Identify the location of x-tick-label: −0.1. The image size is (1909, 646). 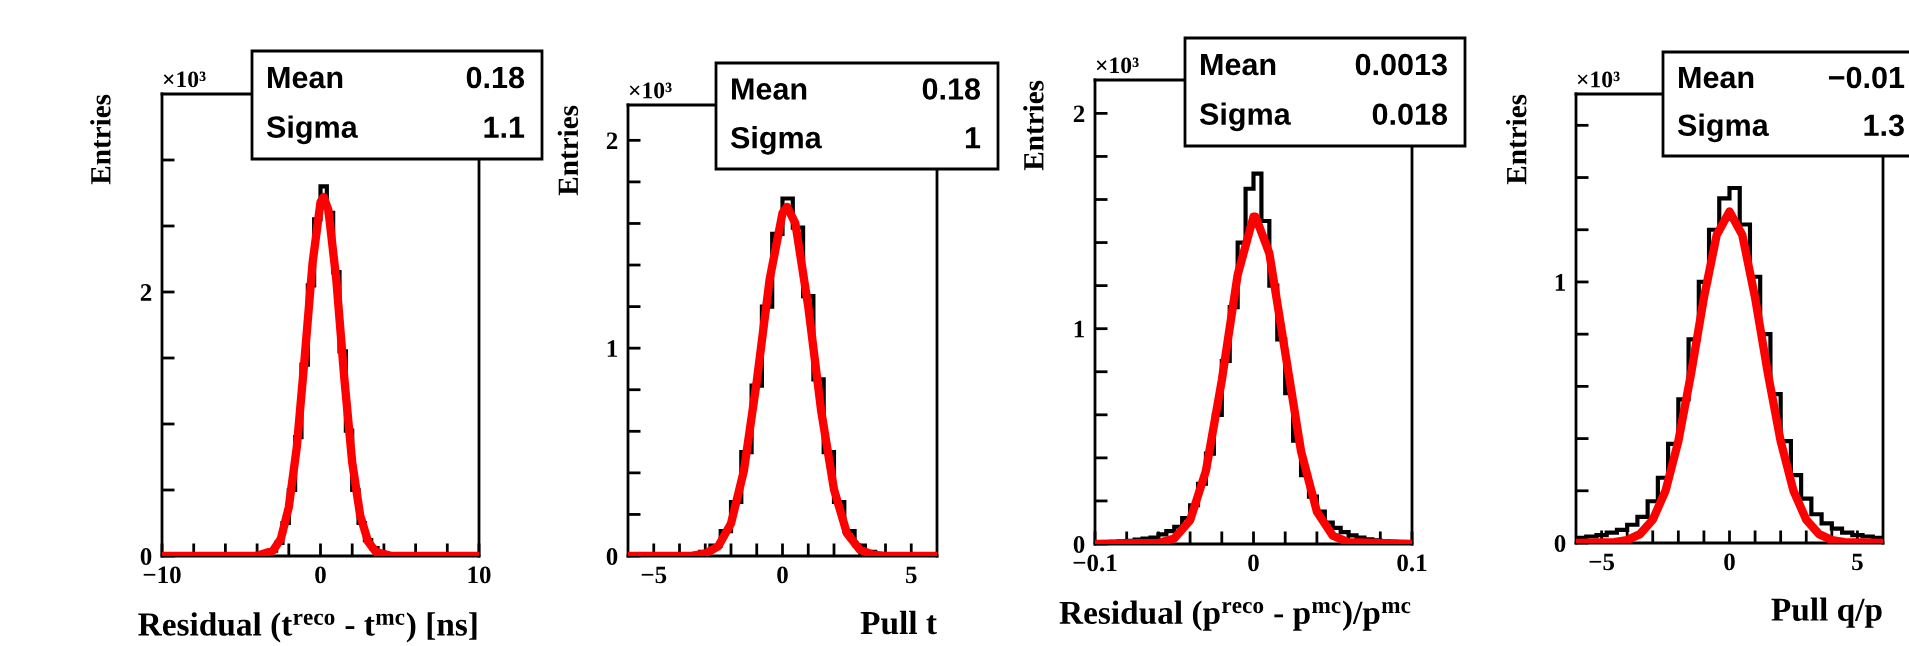
(1095, 563).